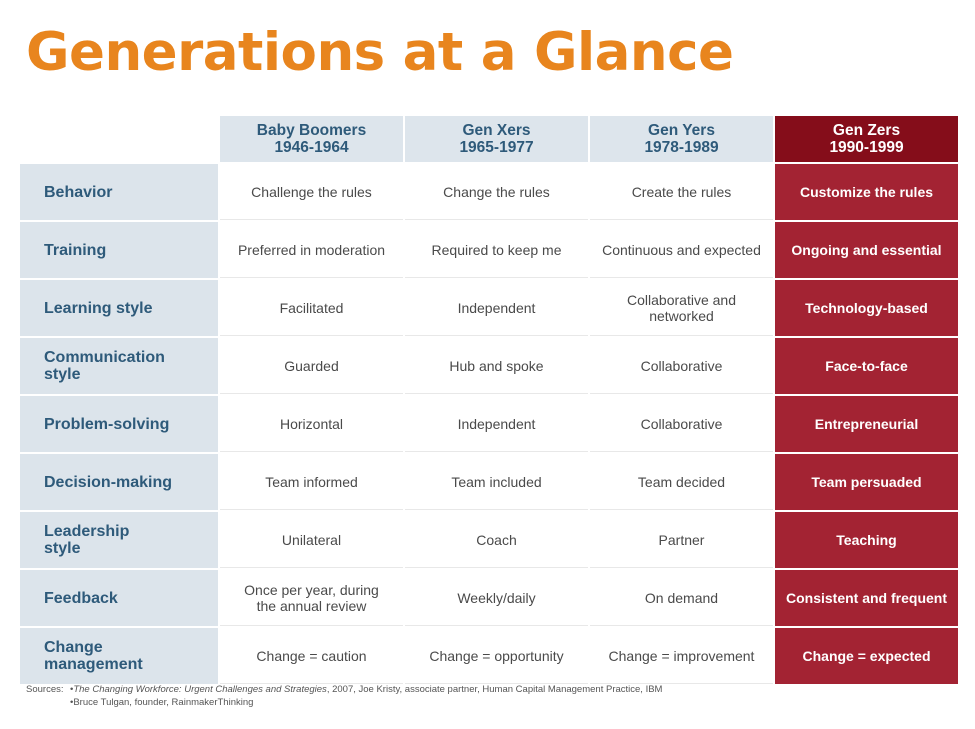 The height and width of the screenshot is (729, 975). I want to click on column-header-name: Gen Xers, so click(496, 130).